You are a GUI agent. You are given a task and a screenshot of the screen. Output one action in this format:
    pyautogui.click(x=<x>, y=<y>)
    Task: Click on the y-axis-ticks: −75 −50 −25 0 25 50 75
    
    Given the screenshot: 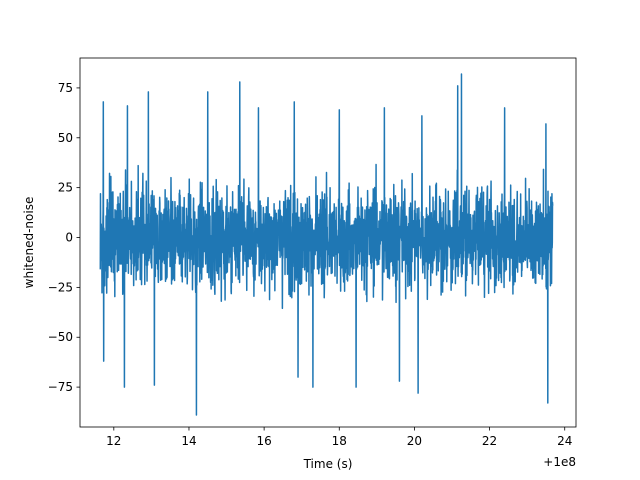 What is the action you would take?
    pyautogui.click(x=64, y=237)
    